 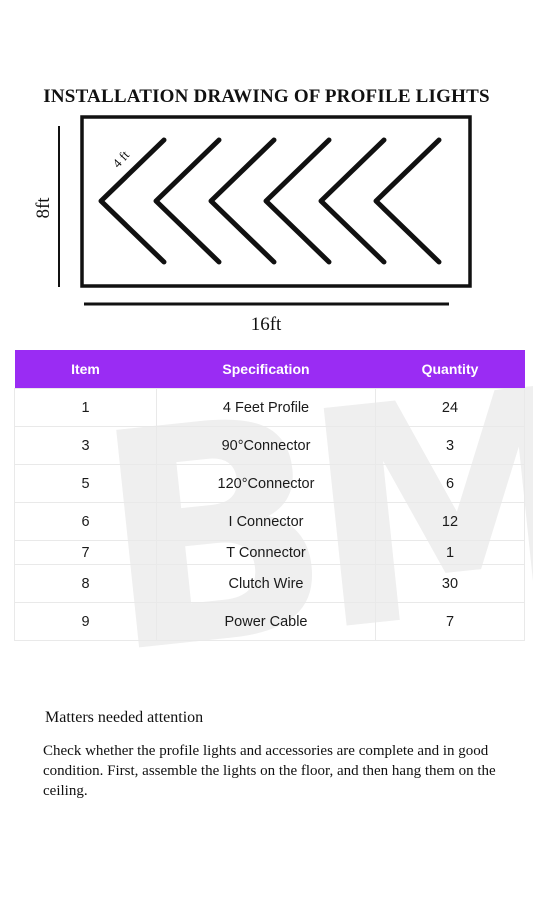 I want to click on item-cell: 5, so click(x=85, y=483).